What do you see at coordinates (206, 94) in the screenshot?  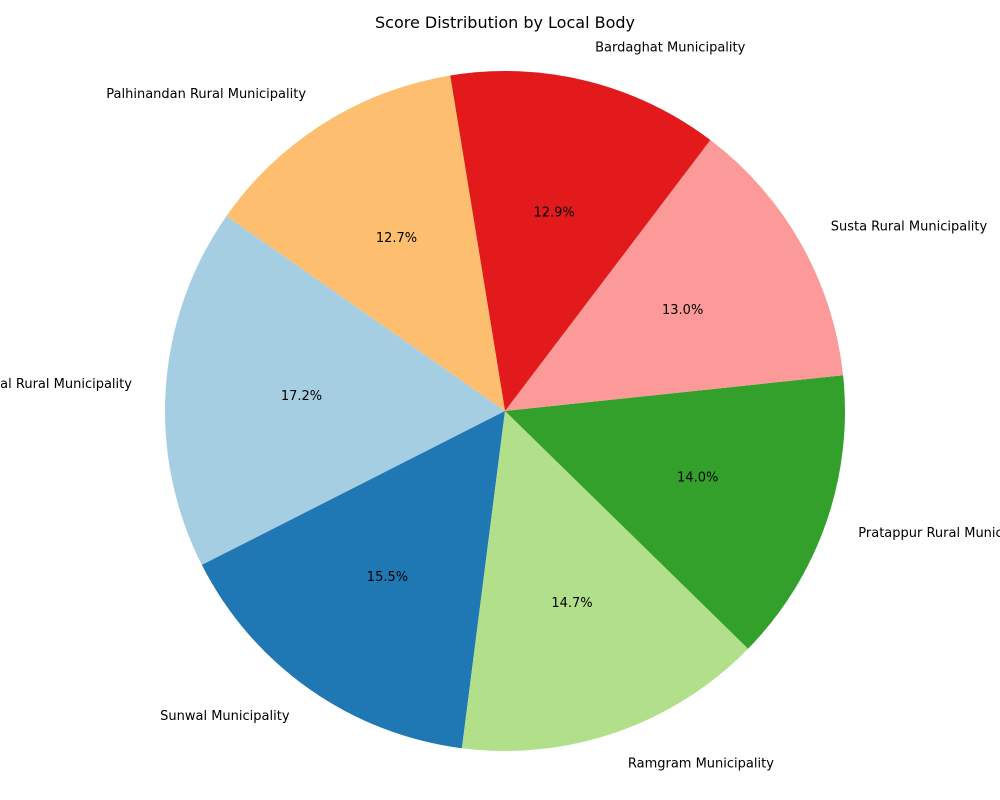 I see `slice-label-palhinandan-rural-municipality: Palhinandan Rural Municipality` at bounding box center [206, 94].